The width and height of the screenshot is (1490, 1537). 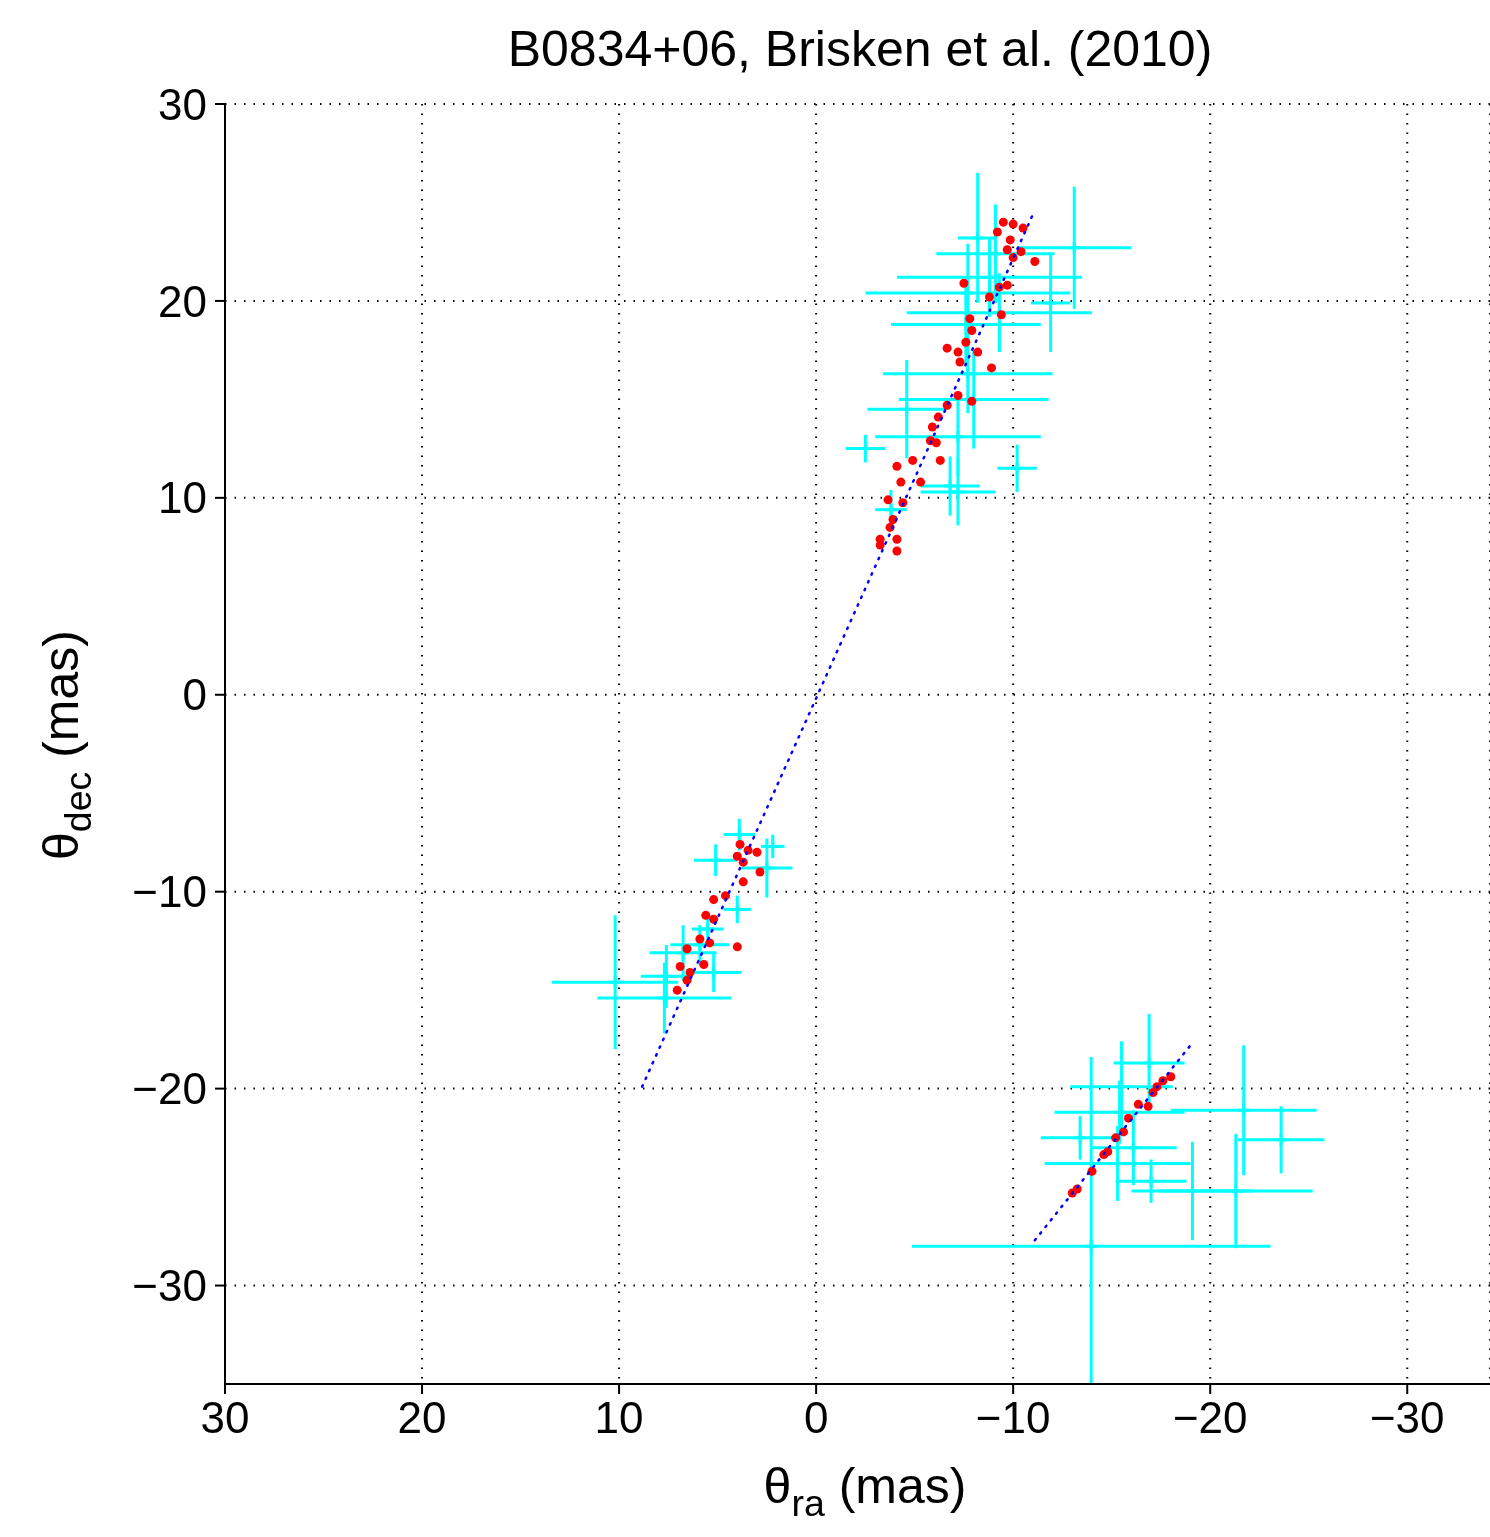 What do you see at coordinates (816, 1418) in the screenshot?
I see `x-tick-label: 0` at bounding box center [816, 1418].